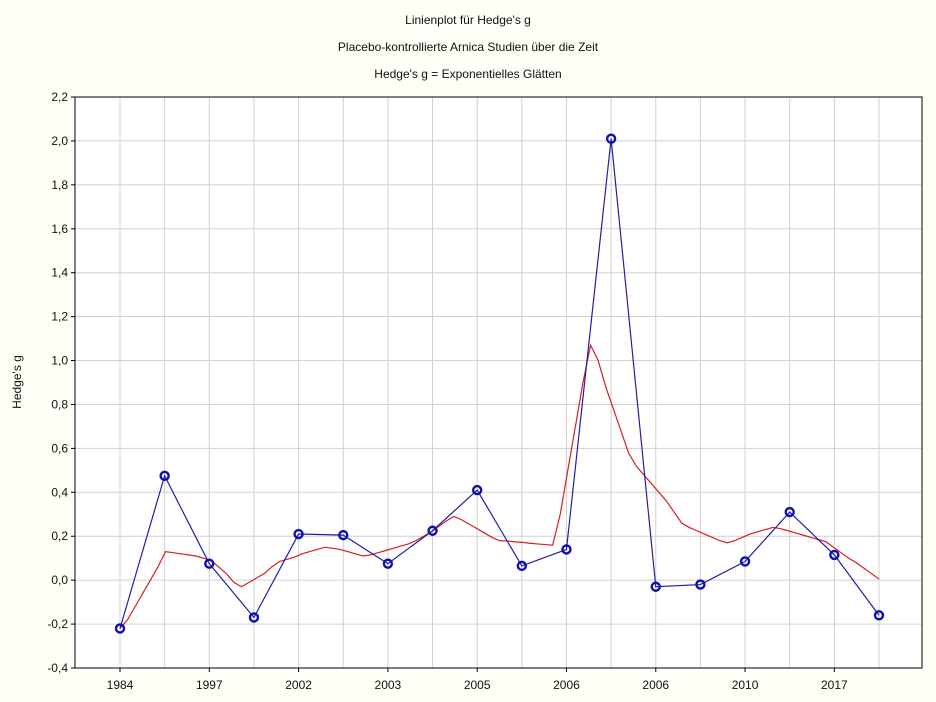 The height and width of the screenshot is (702, 936). Describe the element at coordinates (59, 361) in the screenshot. I see `y-tick-label: 1,0` at that location.